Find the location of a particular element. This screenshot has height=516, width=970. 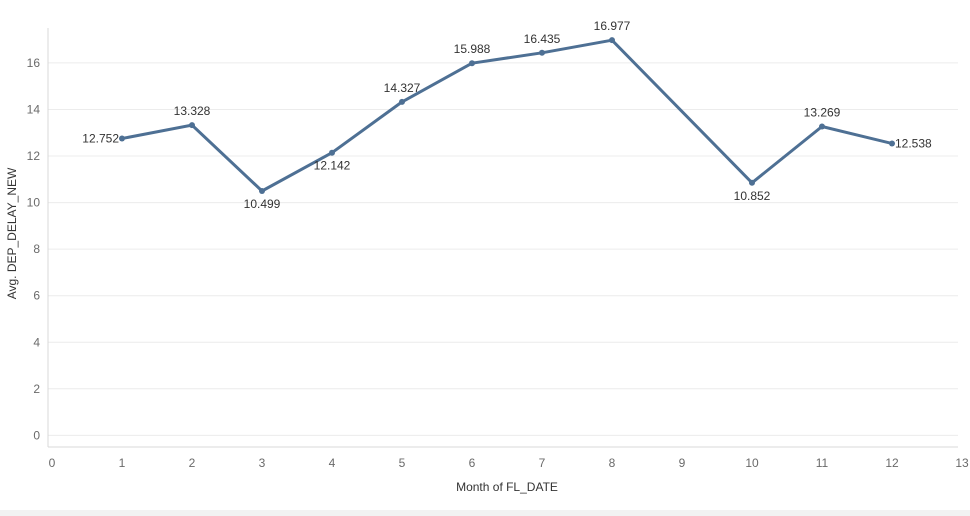

data-label: 12.752 is located at coordinates (100, 139).